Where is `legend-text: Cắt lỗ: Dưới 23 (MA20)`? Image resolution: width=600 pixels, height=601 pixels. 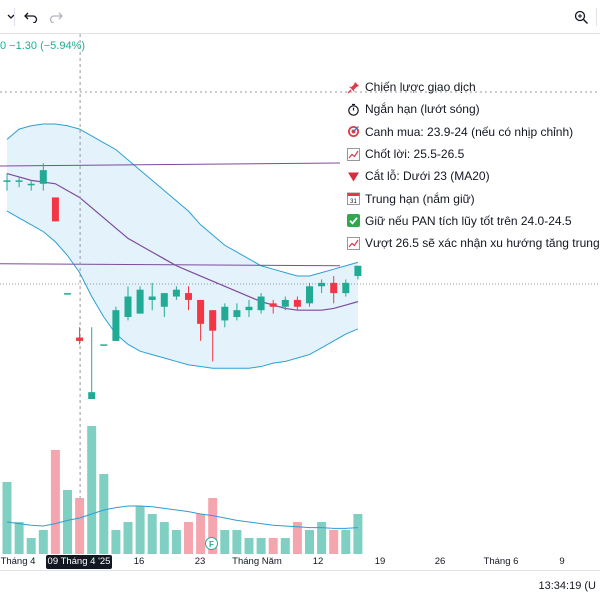
legend-text: Cắt lỗ: Dưới 23 (MA20) is located at coordinates (427, 176).